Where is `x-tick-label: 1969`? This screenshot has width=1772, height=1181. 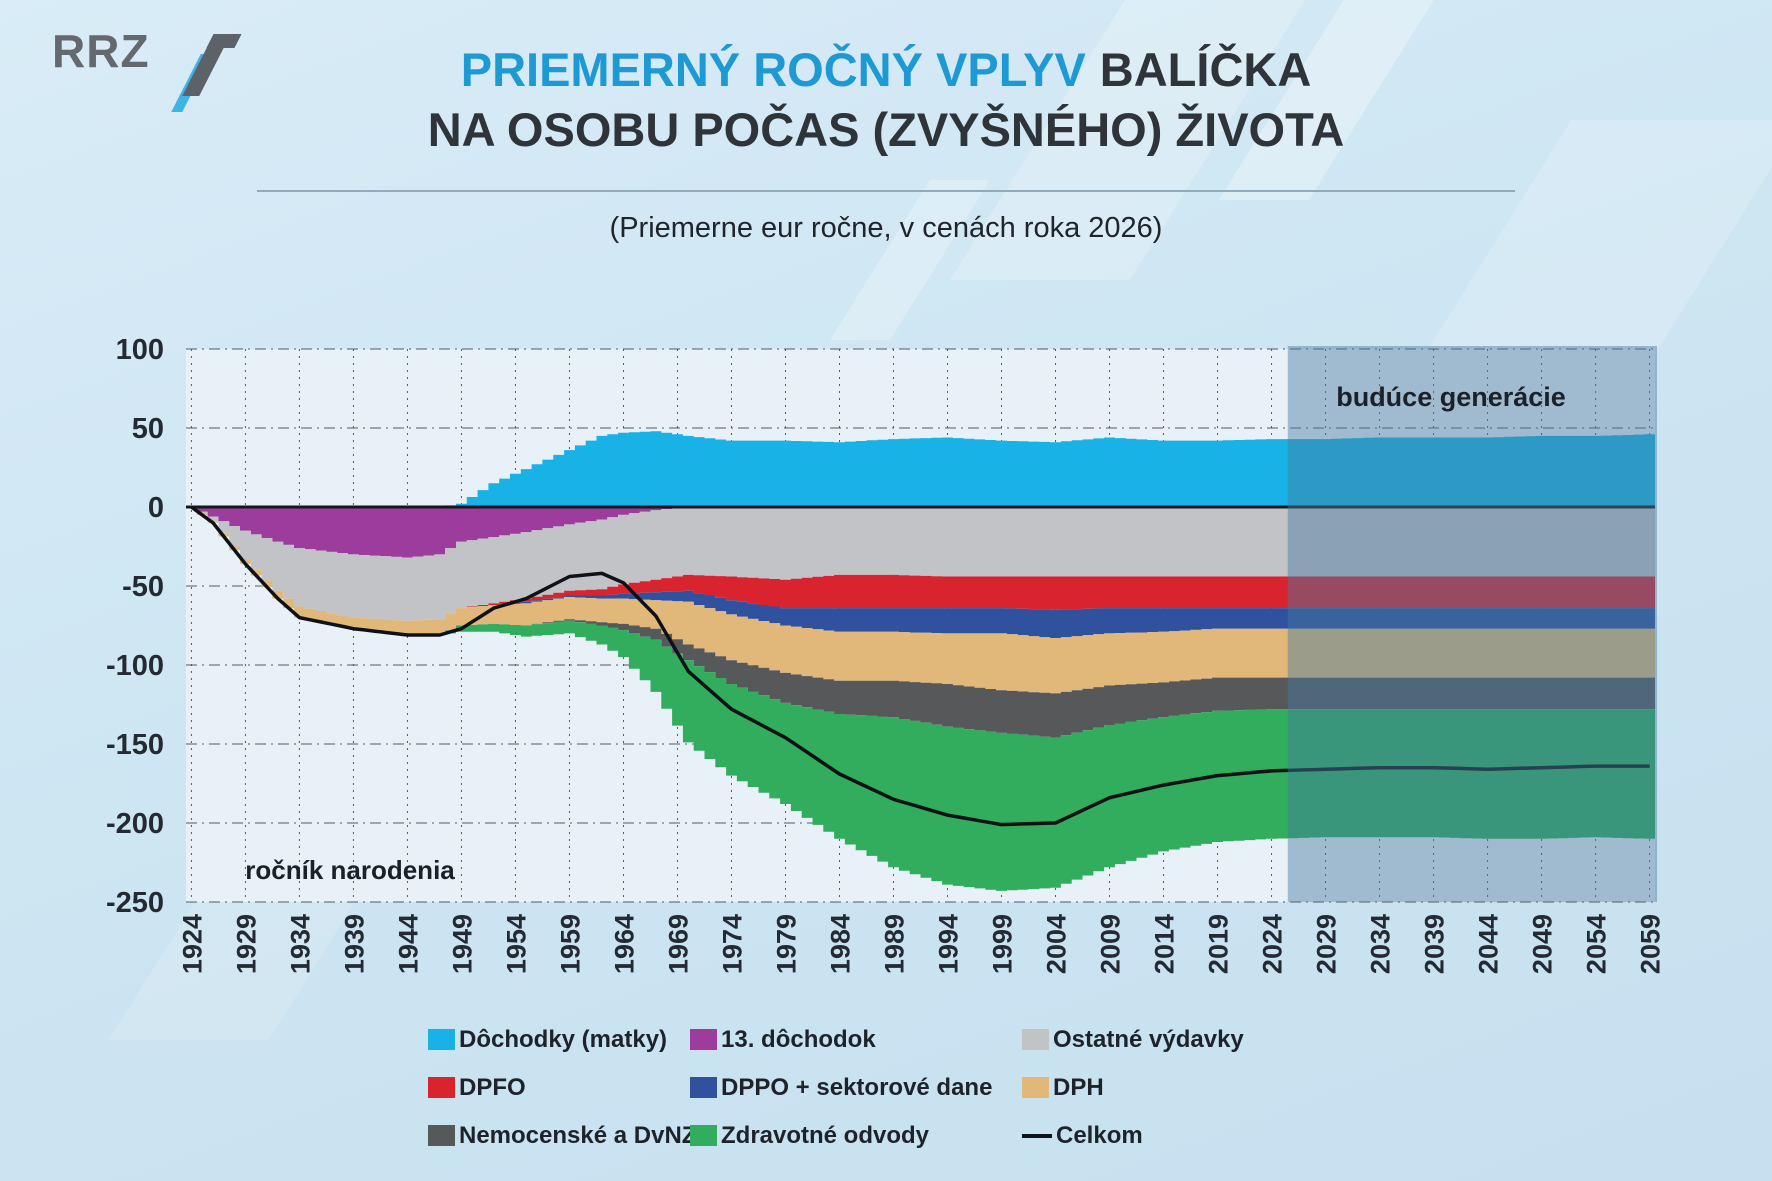
x-tick-label: 1969 is located at coordinates (678, 944).